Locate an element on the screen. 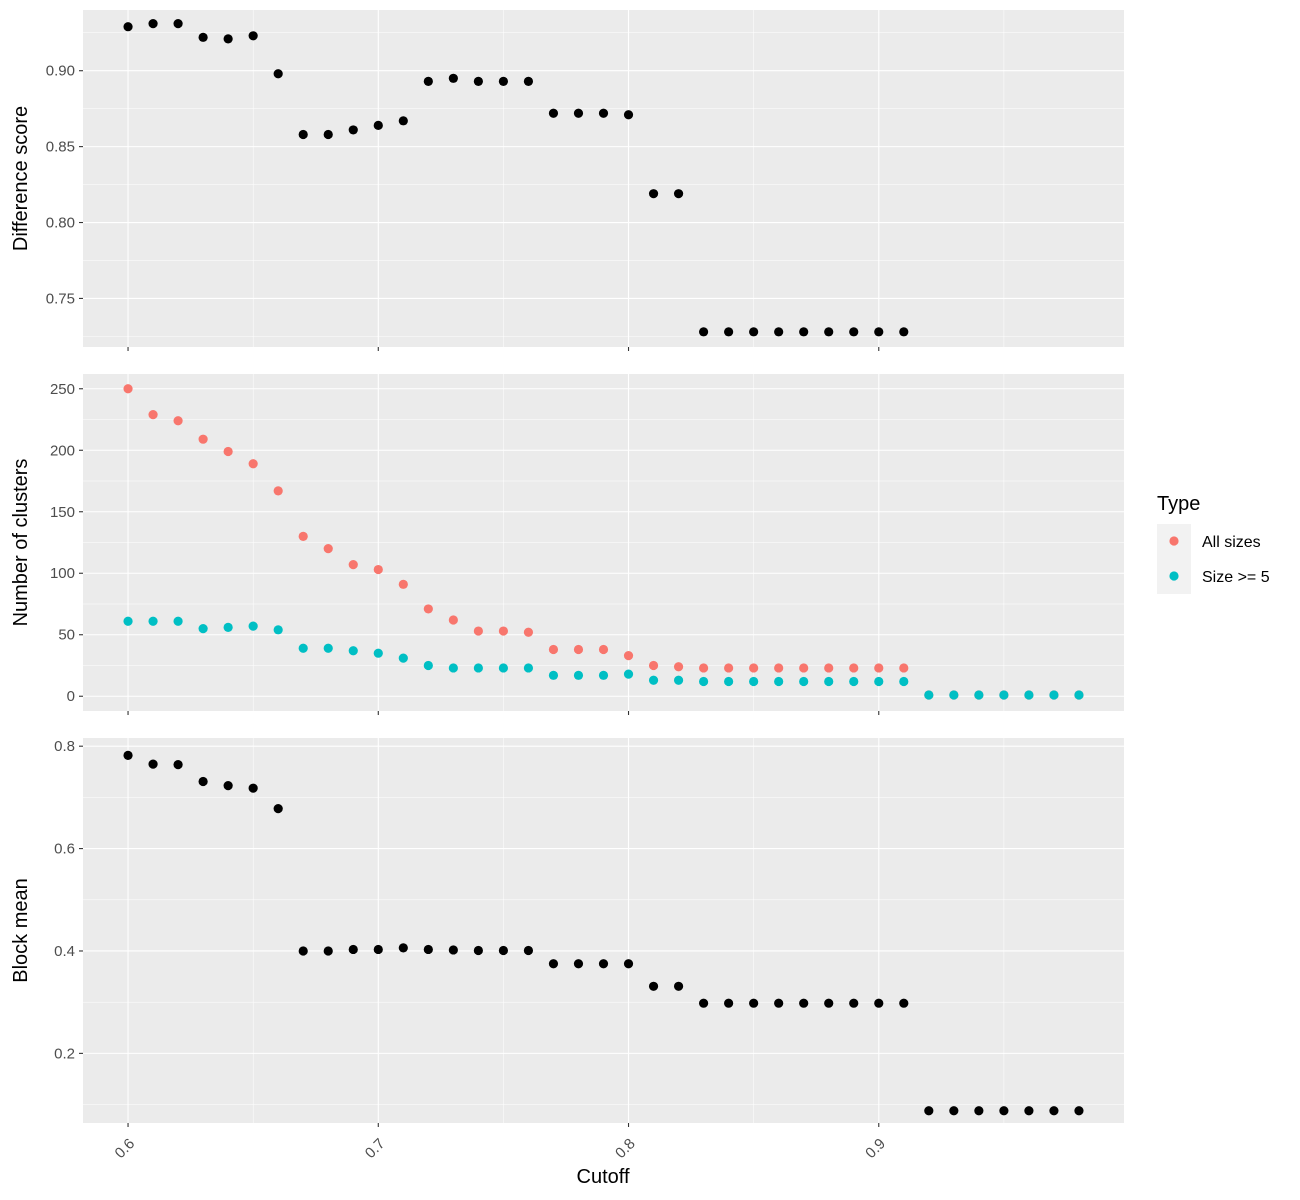 The height and width of the screenshot is (1200, 1300). y-axis-title: Difference score is located at coordinates (21, 178).